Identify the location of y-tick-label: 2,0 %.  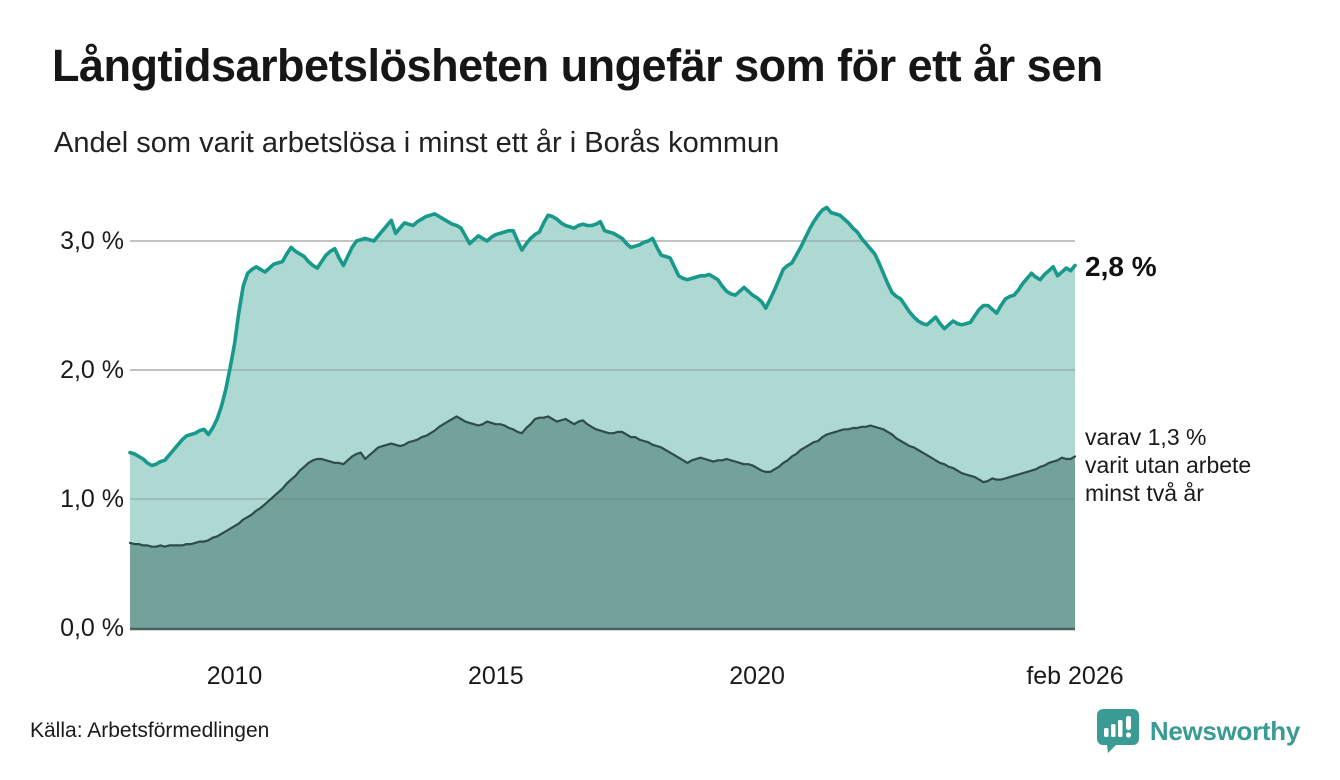
(92, 370).